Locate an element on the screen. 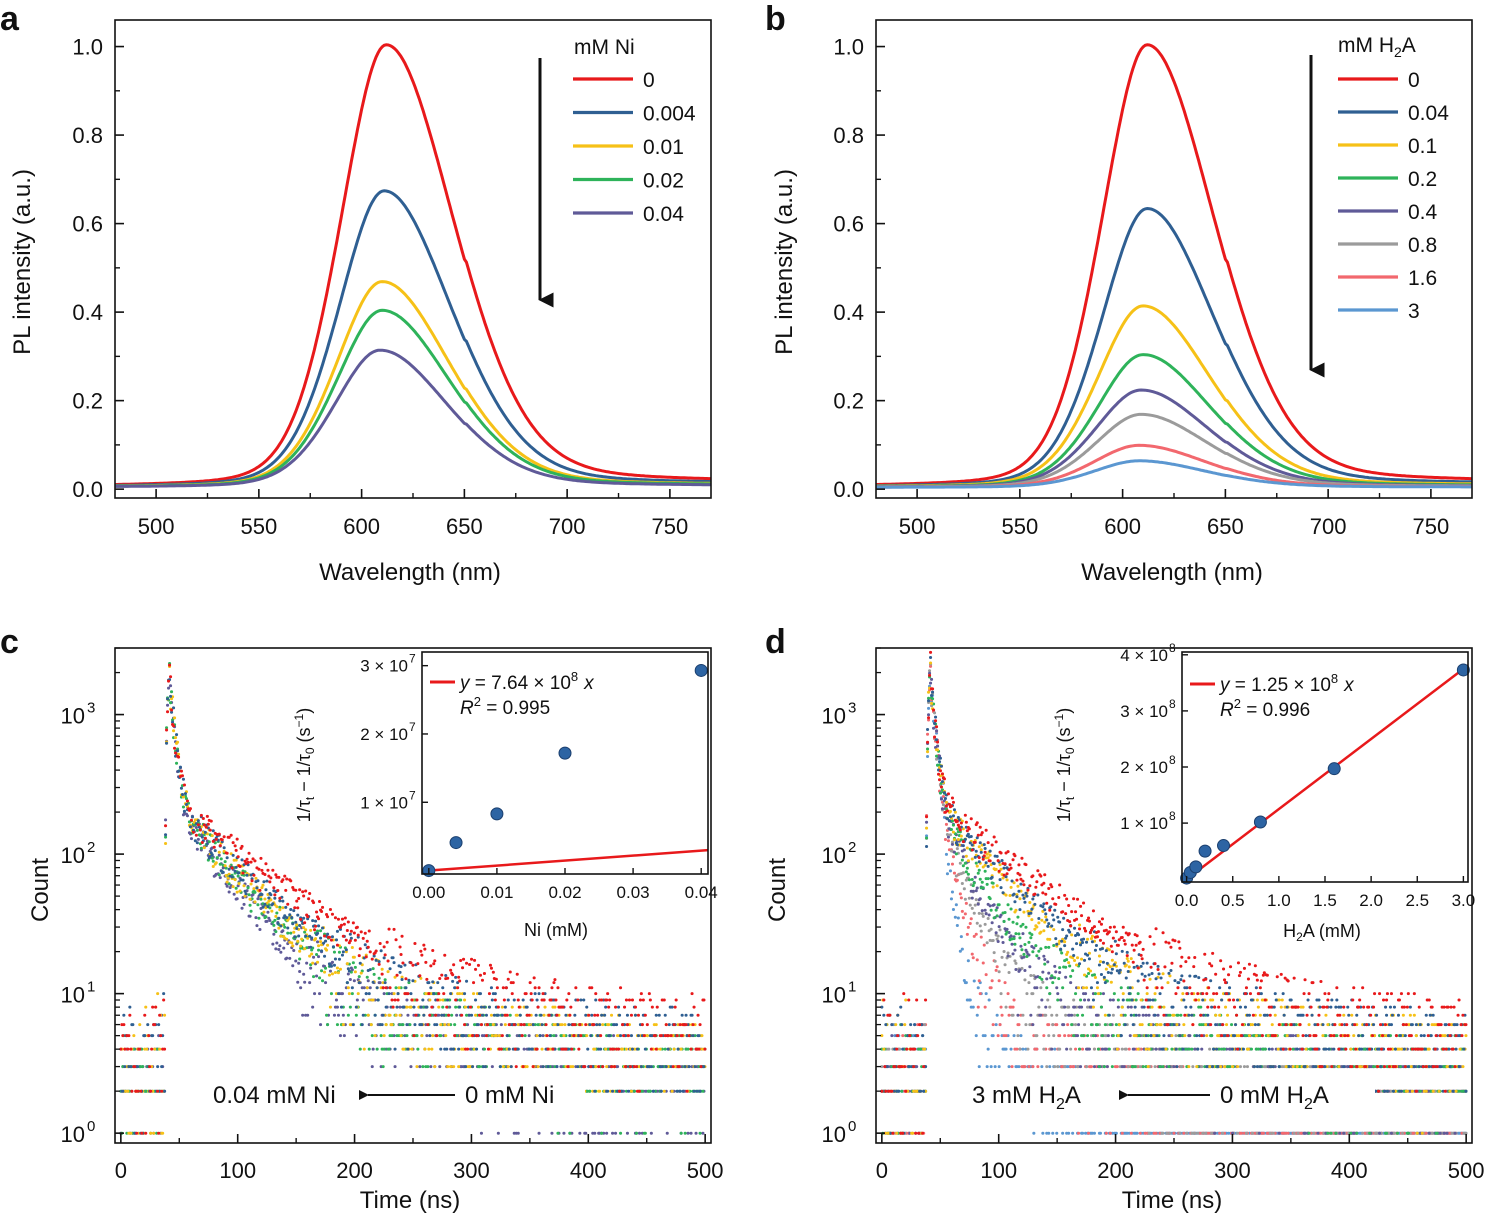 The width and height of the screenshot is (1493, 1218). panel-b-y-axis-label: PL intensity (a.u.) is located at coordinates (784, 262).